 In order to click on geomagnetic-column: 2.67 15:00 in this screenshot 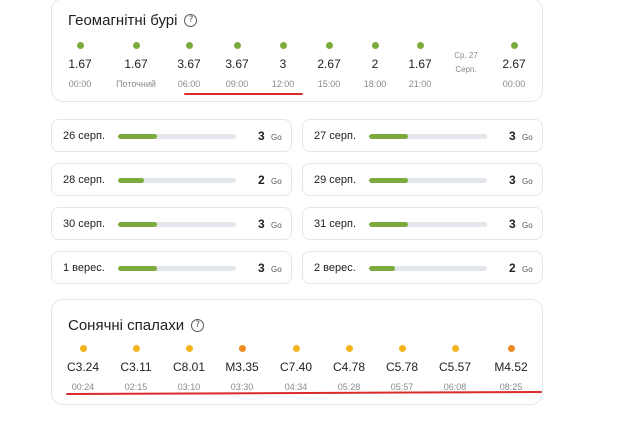, I will do `click(329, 65)`.